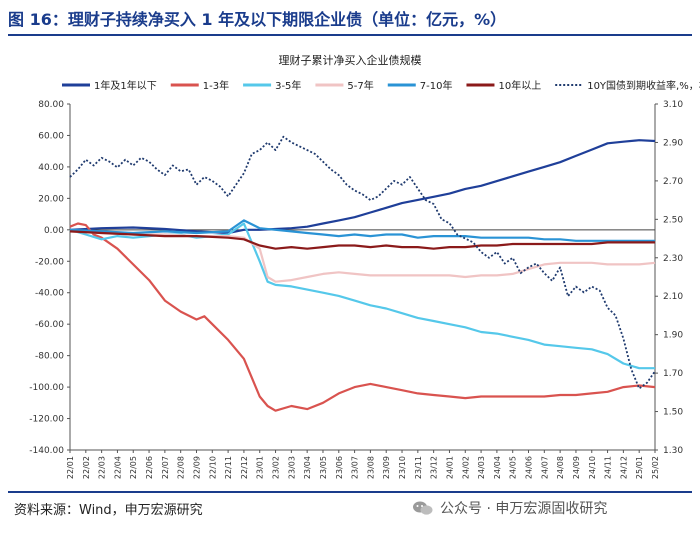  What do you see at coordinates (355, 467) in the screenshot?
I see `x-tick-label: 23/07` at bounding box center [355, 467].